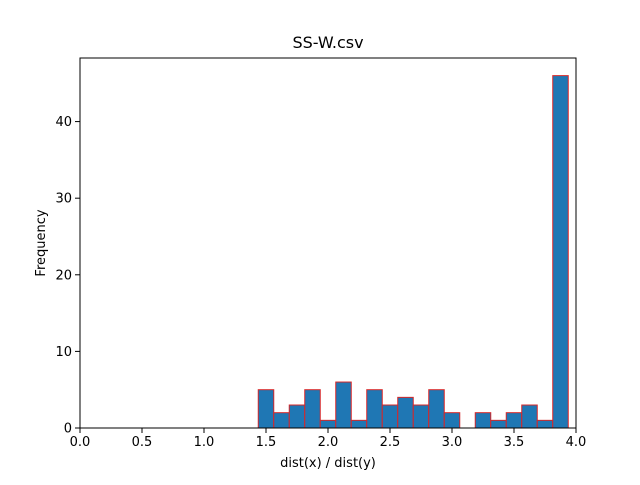  I want to click on chart-title: SS-W.csv, so click(327, 42).